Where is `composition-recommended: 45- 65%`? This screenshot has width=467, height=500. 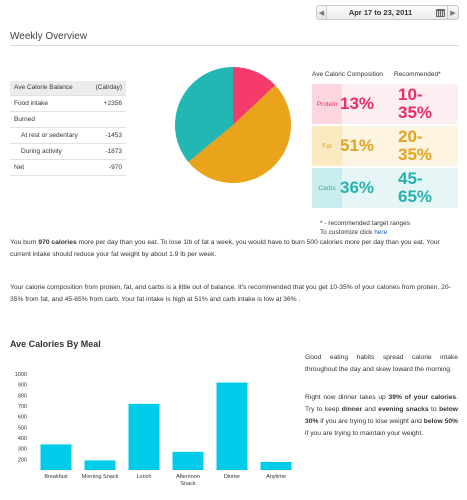 composition-recommended: 45- 65% is located at coordinates (415, 188).